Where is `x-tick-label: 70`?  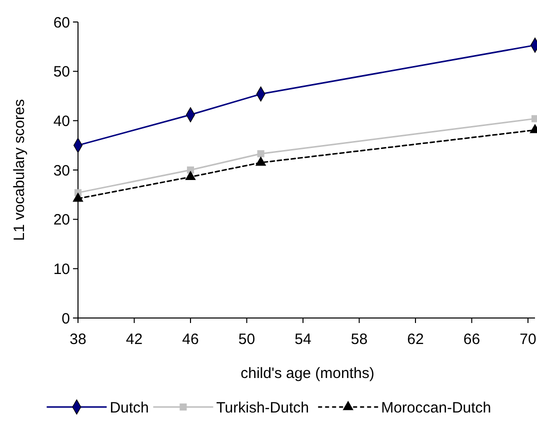
x-tick-label: 70 is located at coordinates (528, 339).